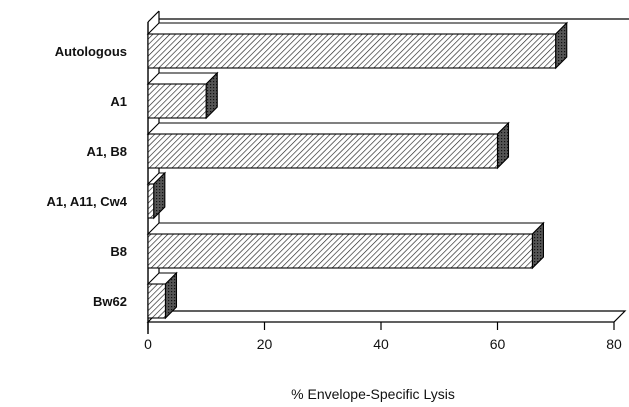 The height and width of the screenshot is (407, 629). Describe the element at coordinates (87, 176) in the screenshot. I see `category-labels: Autologous A1 A1, B8 A1, A11, Cw4 B8 Bw62` at that location.